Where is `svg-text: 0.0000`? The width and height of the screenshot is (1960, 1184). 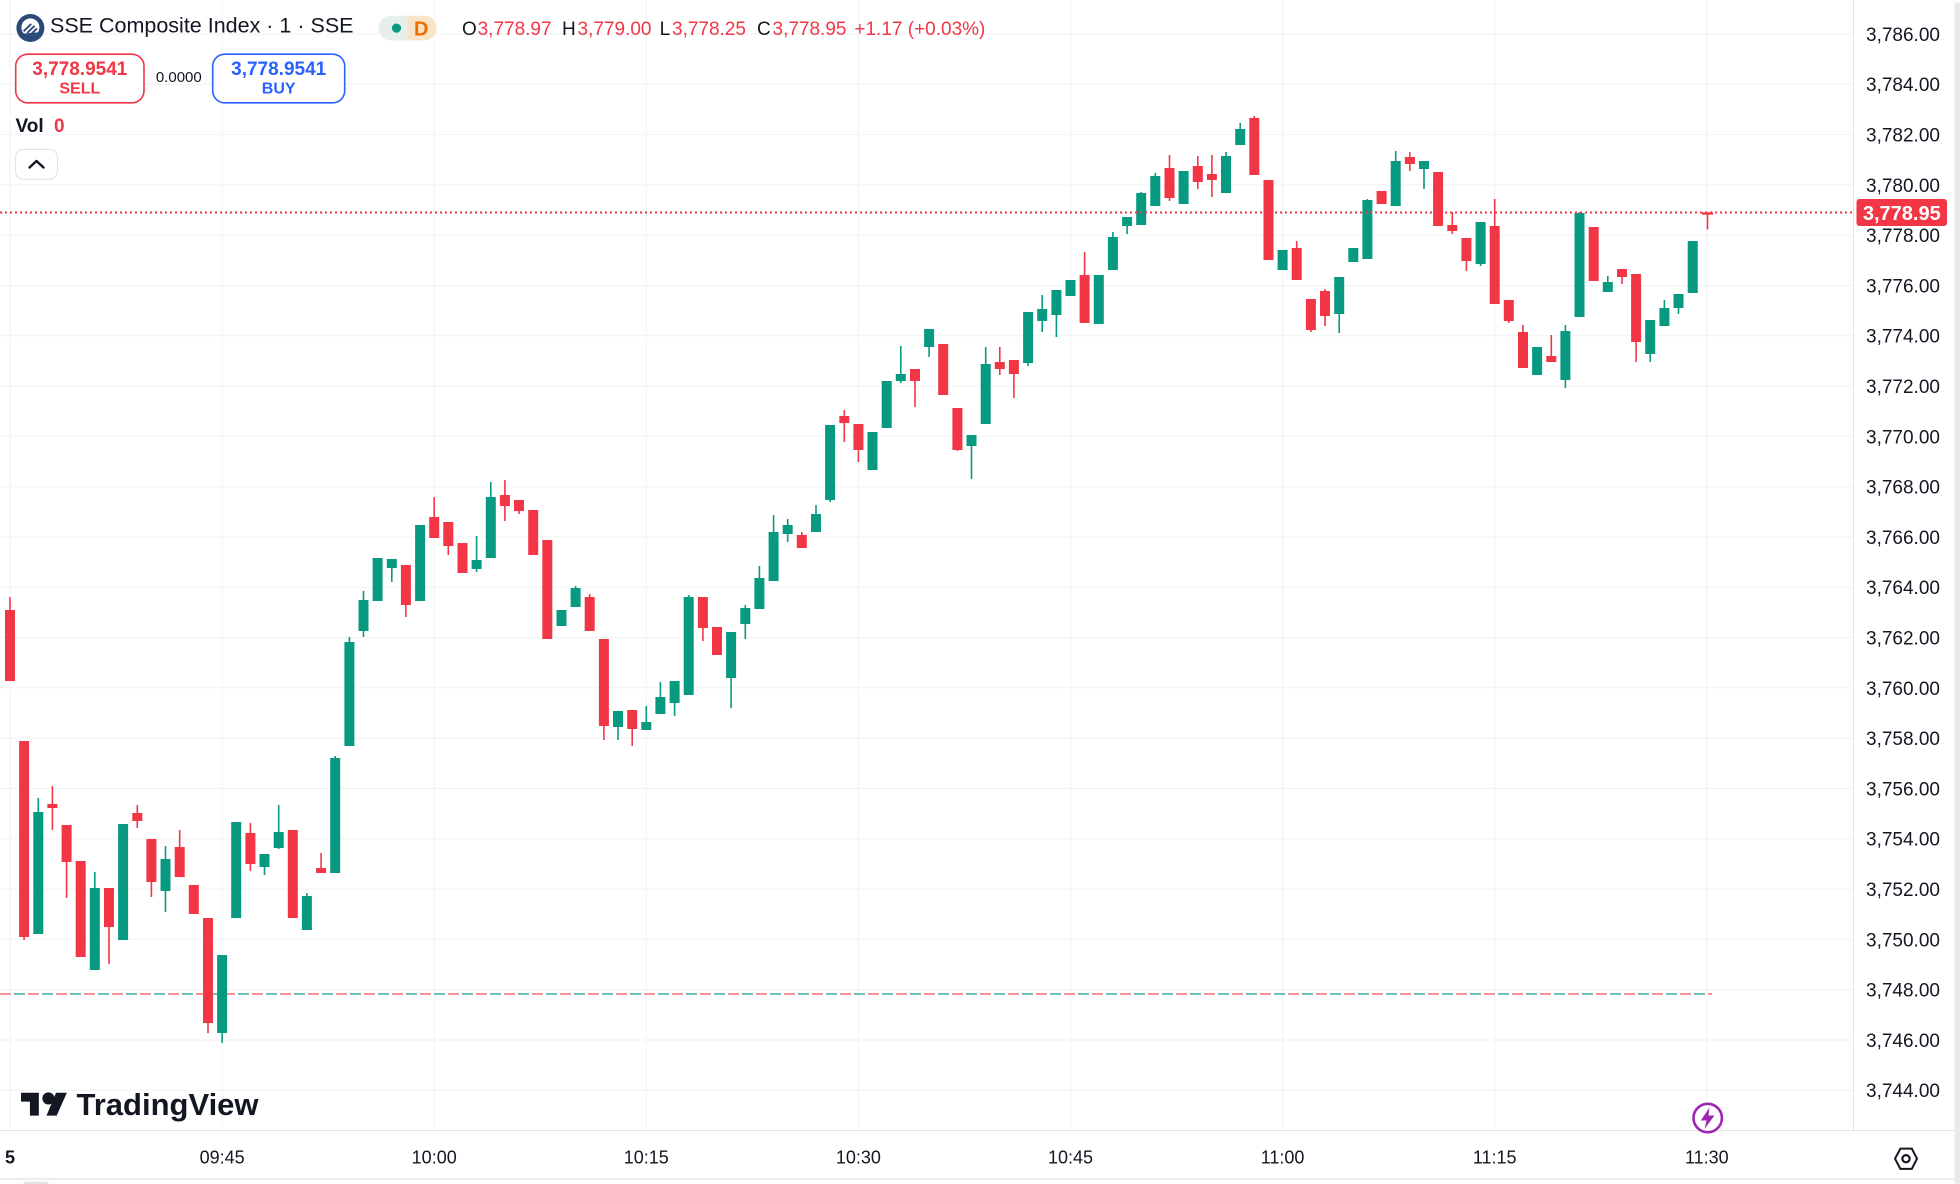 svg-text: 0.0000 is located at coordinates (179, 77).